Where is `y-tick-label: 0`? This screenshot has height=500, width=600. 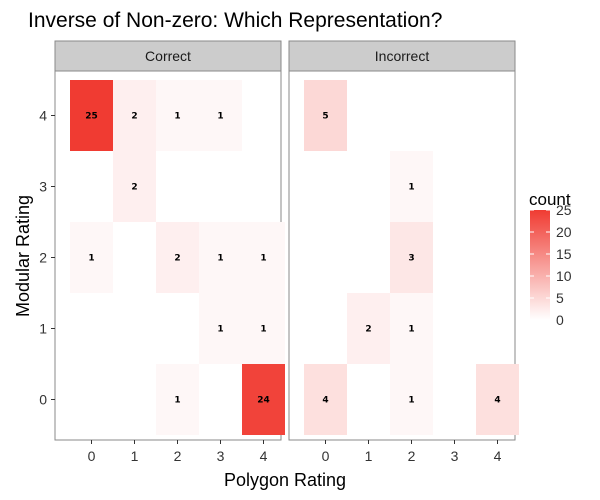
y-tick-label: 0 is located at coordinates (43, 400).